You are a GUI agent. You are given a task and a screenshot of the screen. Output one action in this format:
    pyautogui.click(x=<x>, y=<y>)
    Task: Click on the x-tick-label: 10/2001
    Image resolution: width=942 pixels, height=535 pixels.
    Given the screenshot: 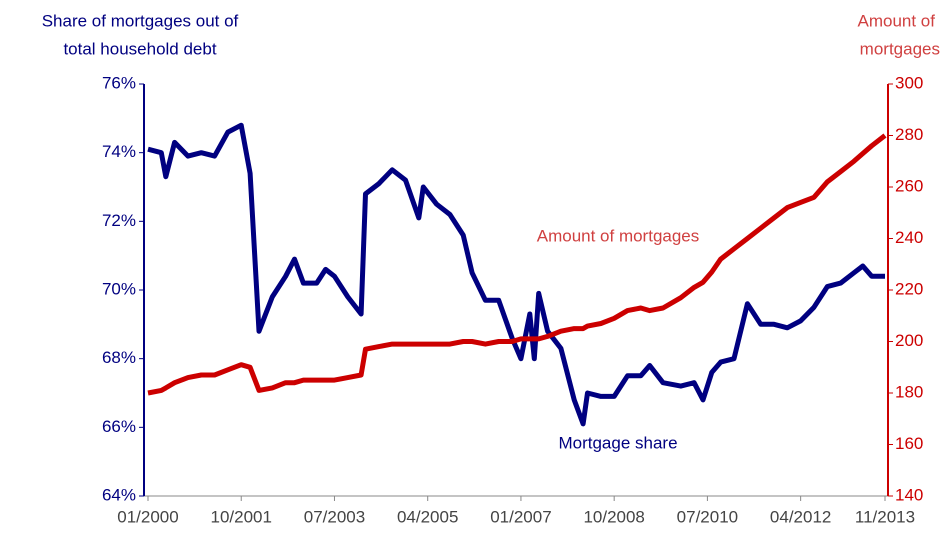 What is the action you would take?
    pyautogui.click(x=241, y=516)
    